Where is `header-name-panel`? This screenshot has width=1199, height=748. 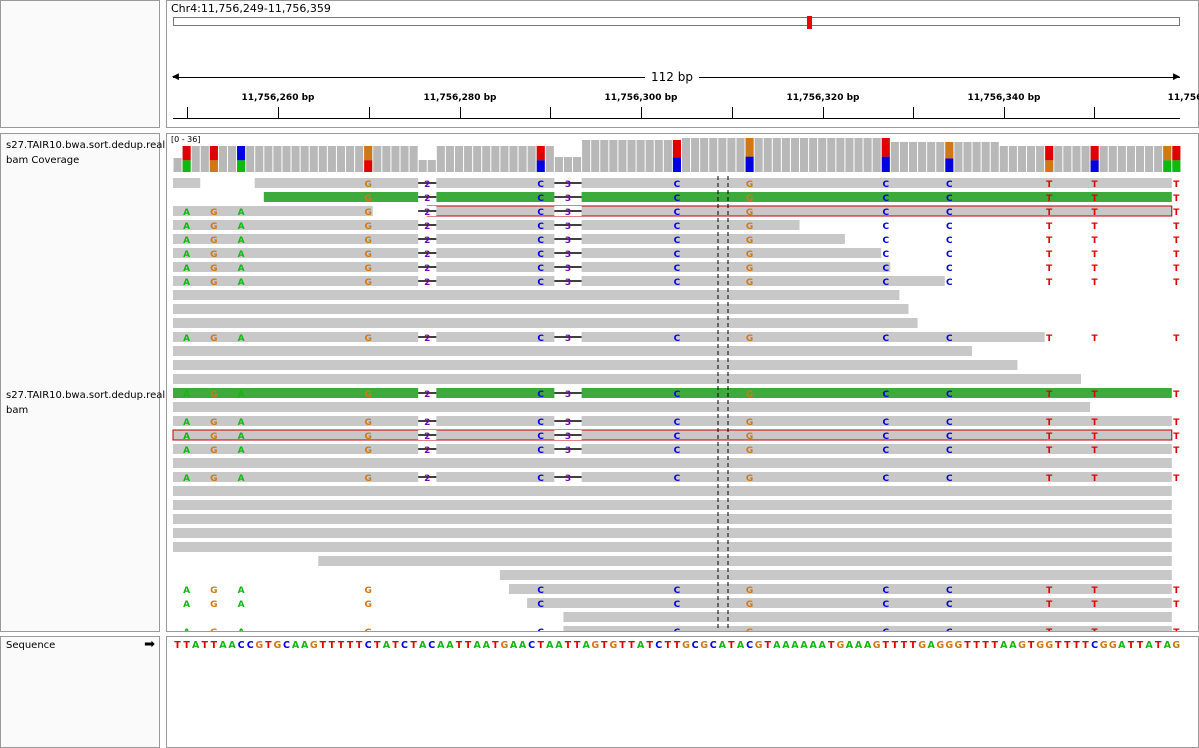 header-name-panel is located at coordinates (80, 64).